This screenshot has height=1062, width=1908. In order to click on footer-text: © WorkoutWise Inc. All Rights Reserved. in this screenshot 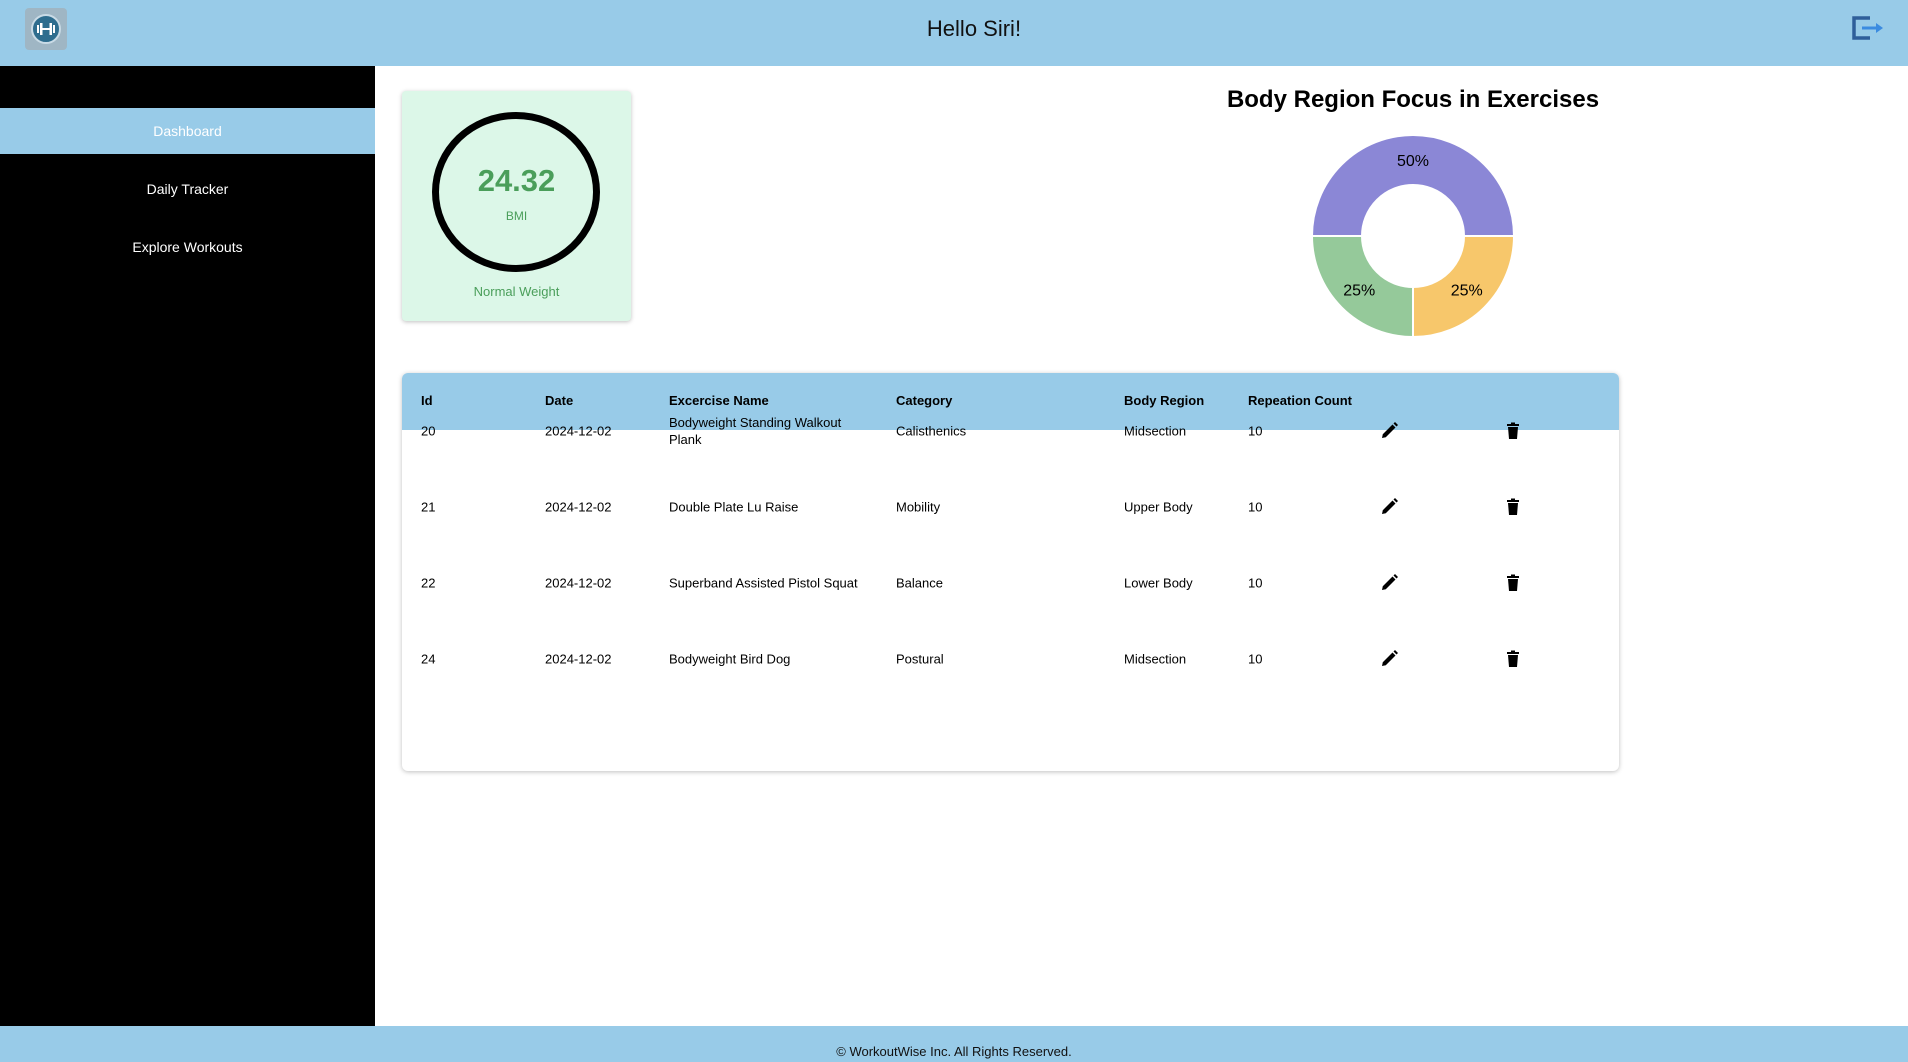, I will do `click(954, 1051)`.